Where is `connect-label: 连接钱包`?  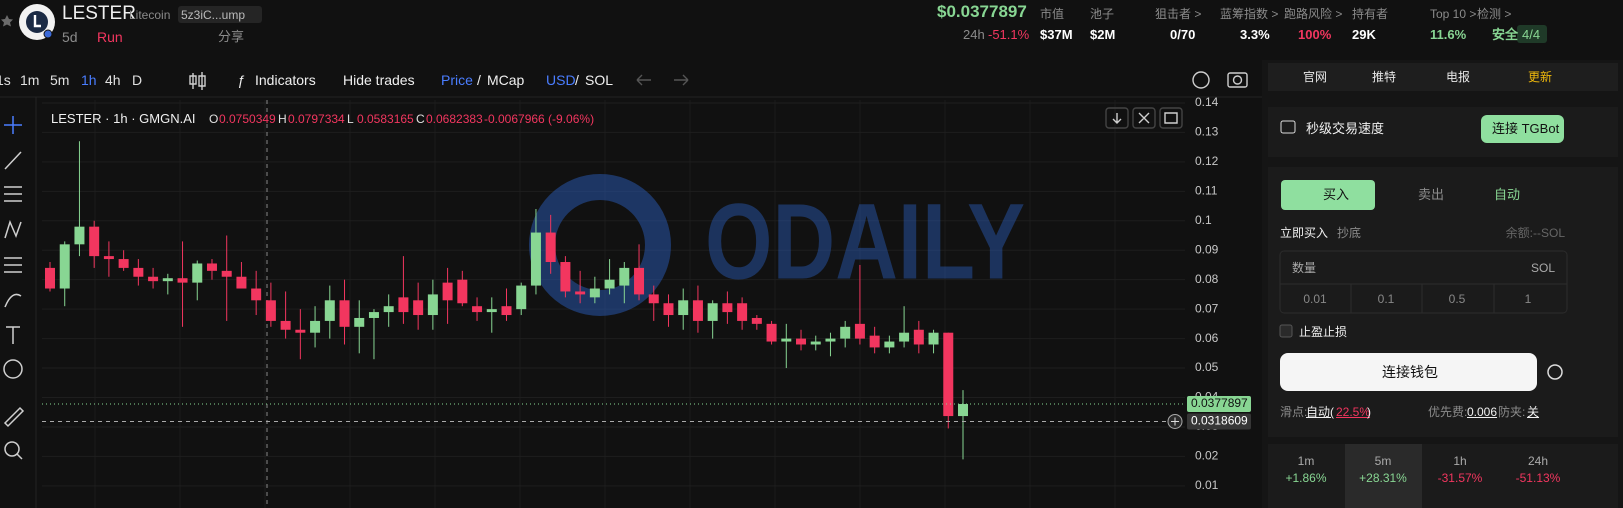 connect-label: 连接钱包 is located at coordinates (1410, 372).